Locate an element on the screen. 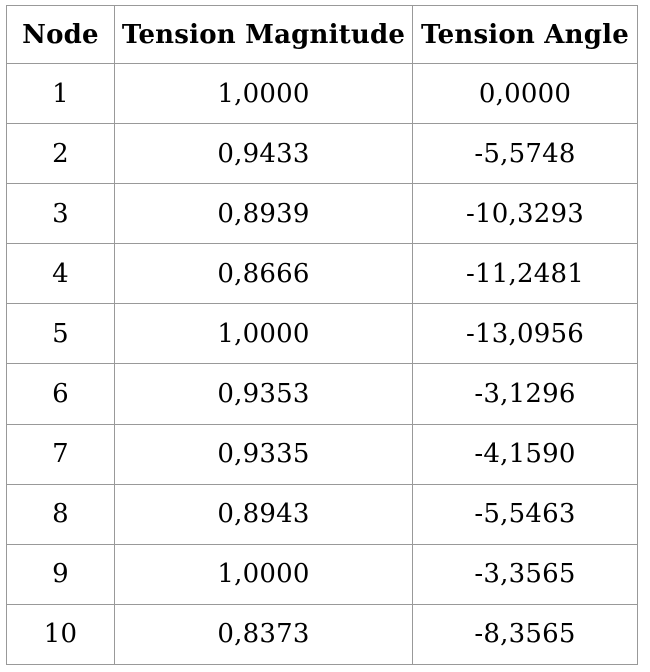 The height and width of the screenshot is (672, 650). node-cell: 6 is located at coordinates (60, 394).